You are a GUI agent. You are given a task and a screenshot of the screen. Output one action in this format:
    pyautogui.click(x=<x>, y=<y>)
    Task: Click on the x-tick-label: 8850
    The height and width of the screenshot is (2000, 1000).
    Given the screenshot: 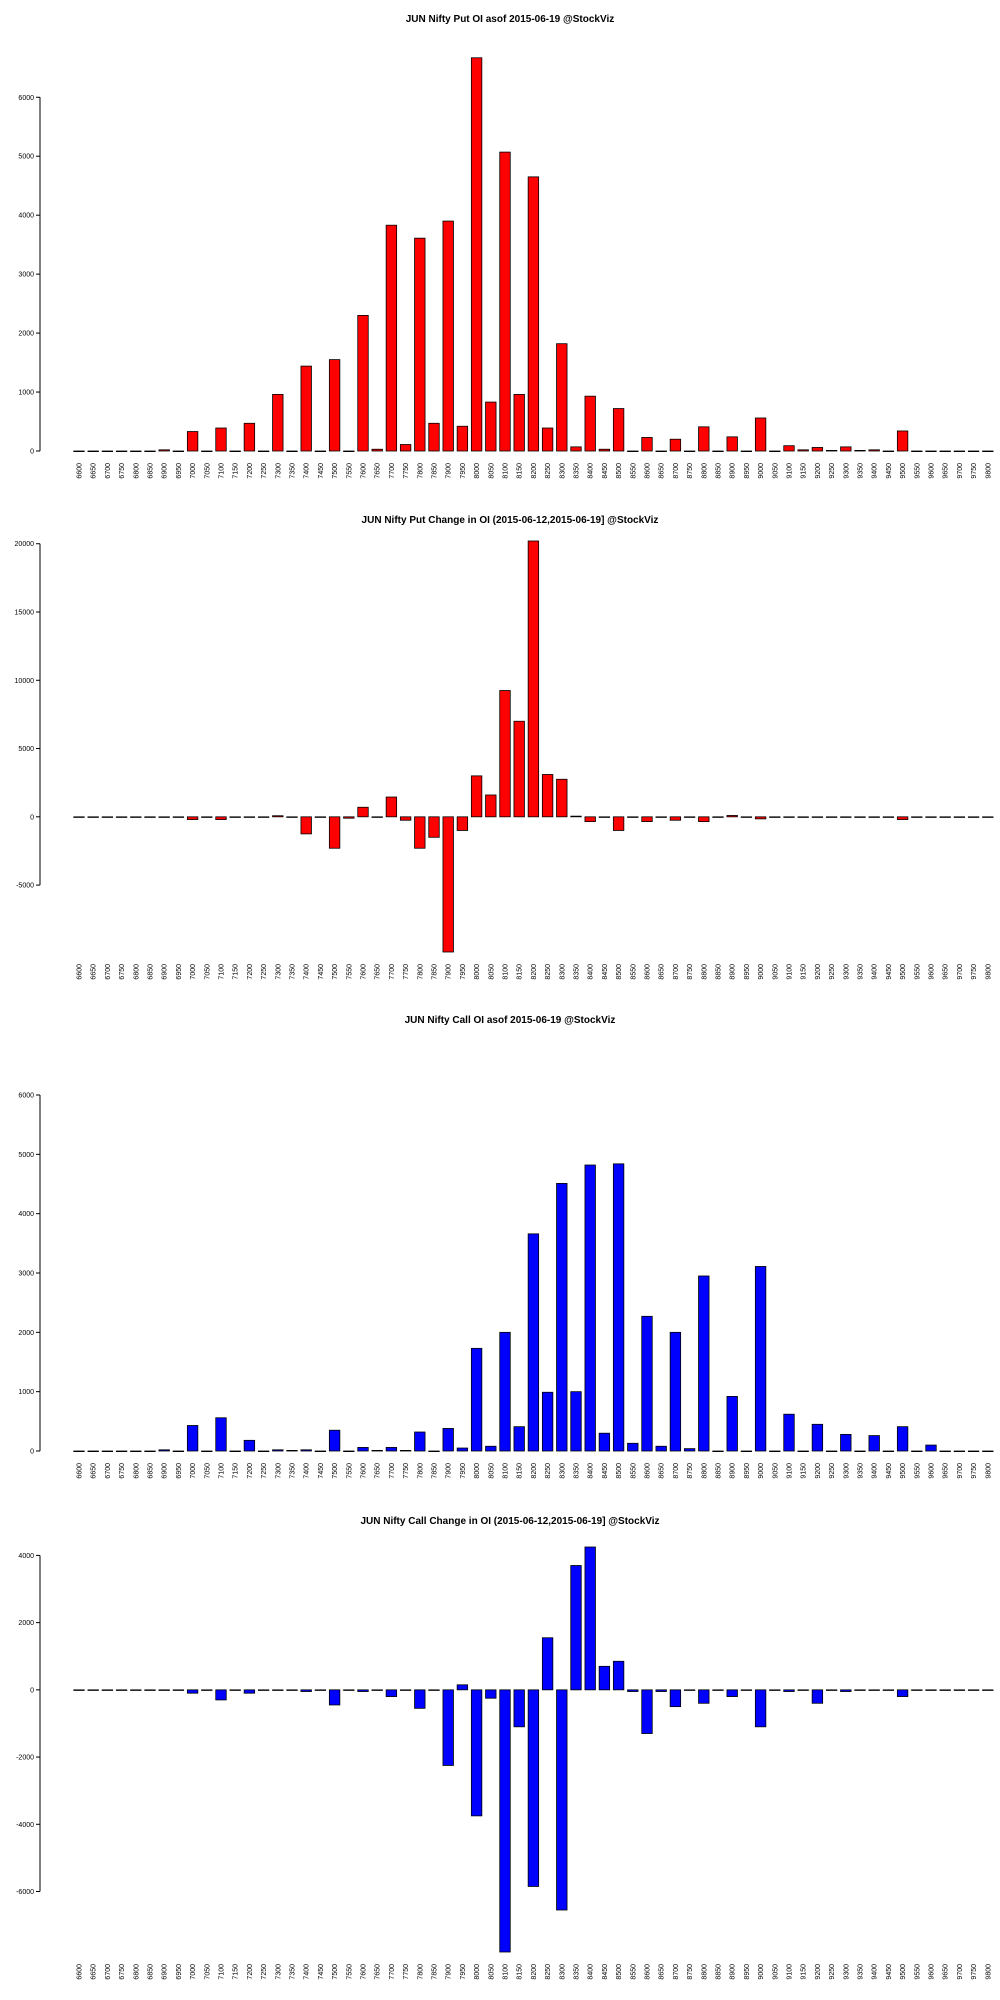 What is the action you would take?
    pyautogui.click(x=719, y=972)
    